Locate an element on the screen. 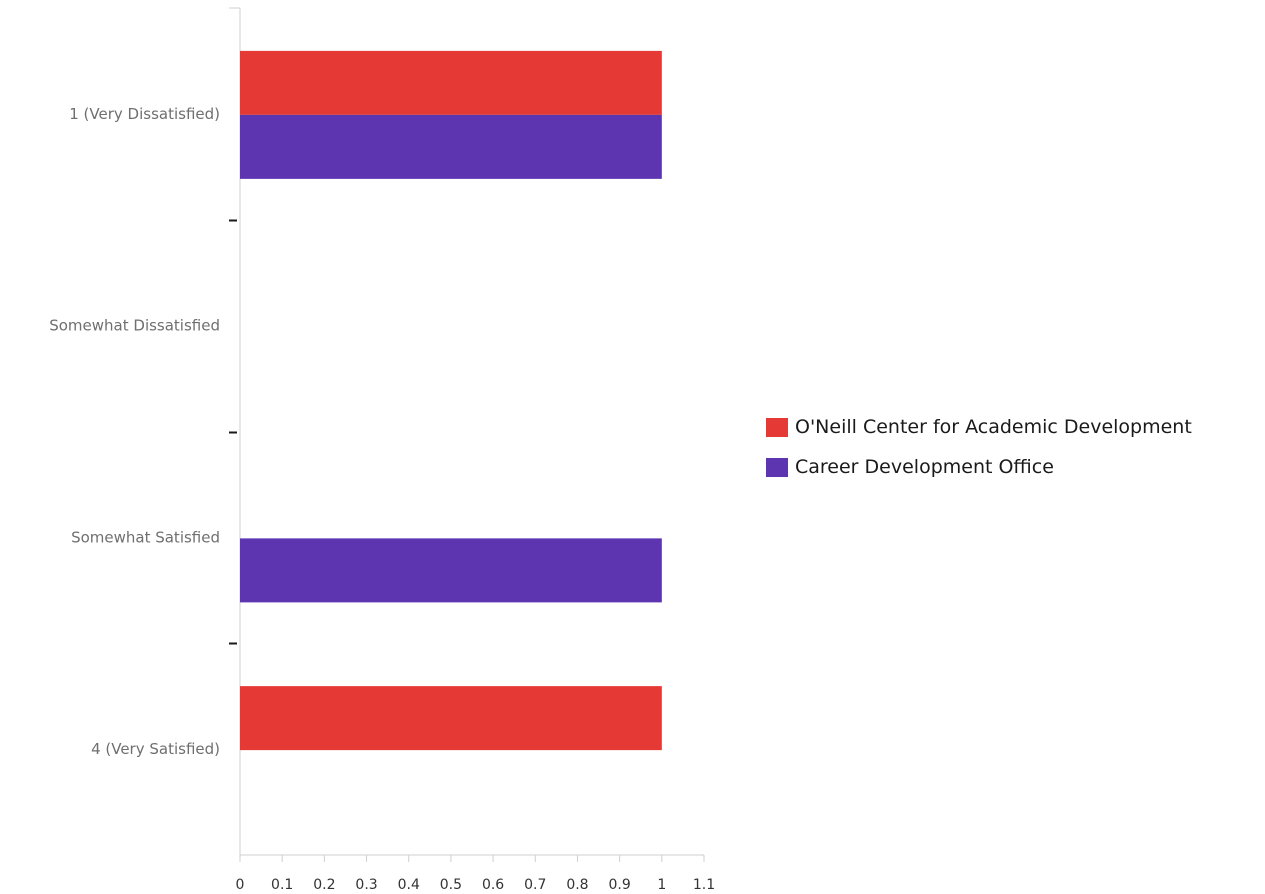 The height and width of the screenshot is (894, 1265). x-tick-label: 0.3 is located at coordinates (366, 885).